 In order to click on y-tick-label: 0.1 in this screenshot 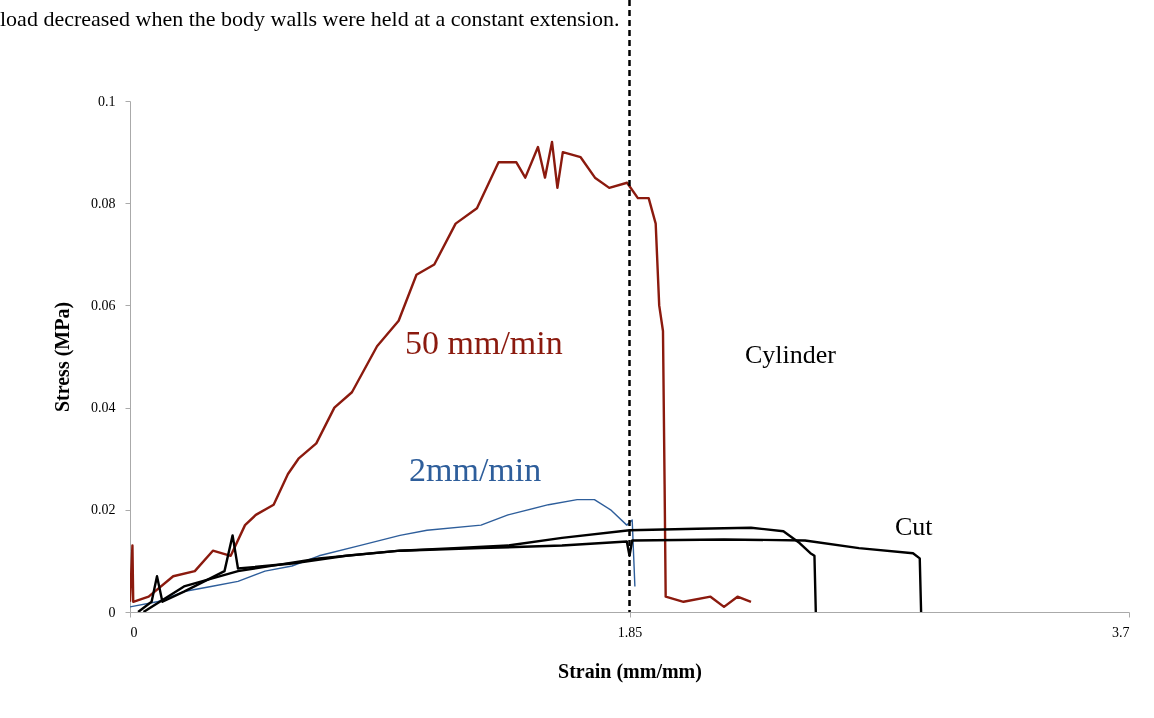, I will do `click(107, 101)`.